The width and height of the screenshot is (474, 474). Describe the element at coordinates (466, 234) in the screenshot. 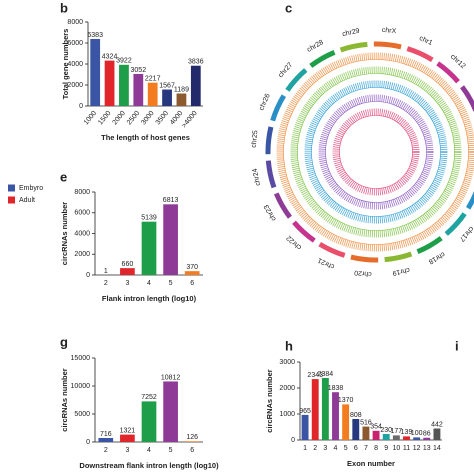

I see `chromosome-label: chr17` at that location.